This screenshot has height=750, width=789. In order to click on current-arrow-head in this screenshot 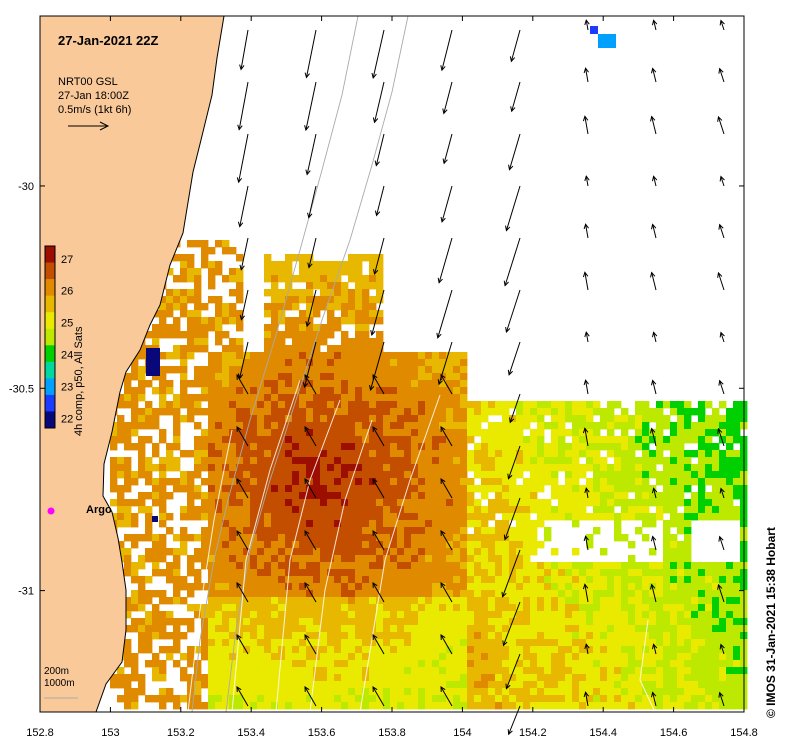, I will do `click(722, 22)`.